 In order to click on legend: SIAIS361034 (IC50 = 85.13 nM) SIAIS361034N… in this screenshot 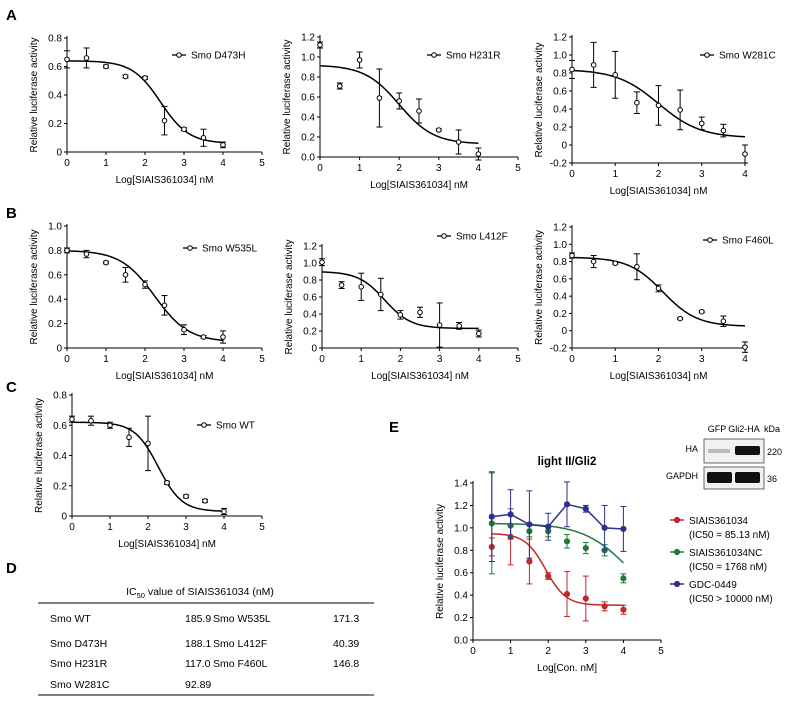, I will do `click(721, 560)`.